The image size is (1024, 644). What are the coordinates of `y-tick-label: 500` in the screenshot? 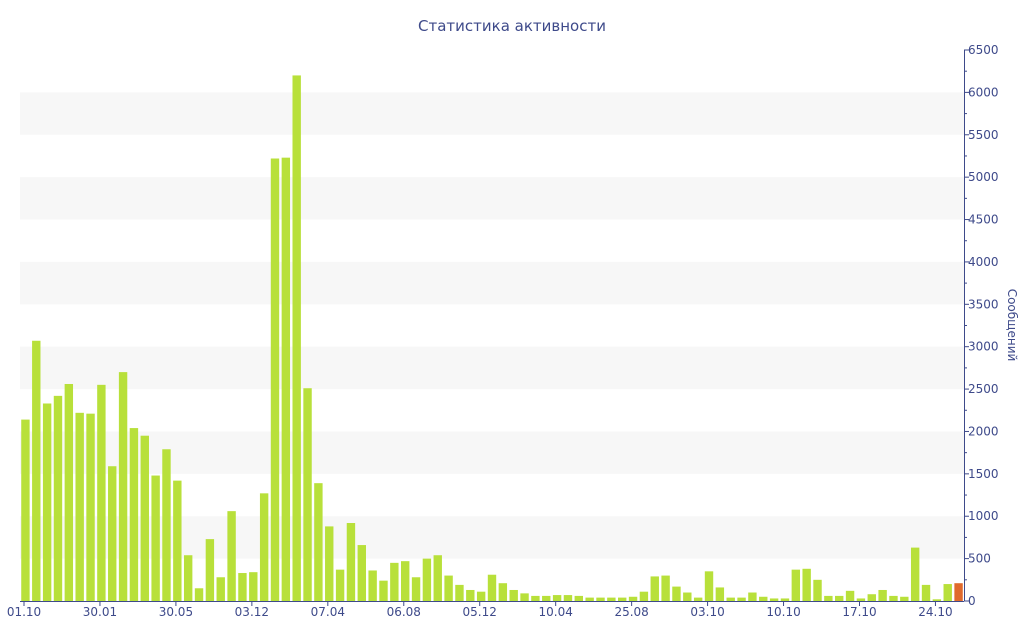 It's located at (979, 559).